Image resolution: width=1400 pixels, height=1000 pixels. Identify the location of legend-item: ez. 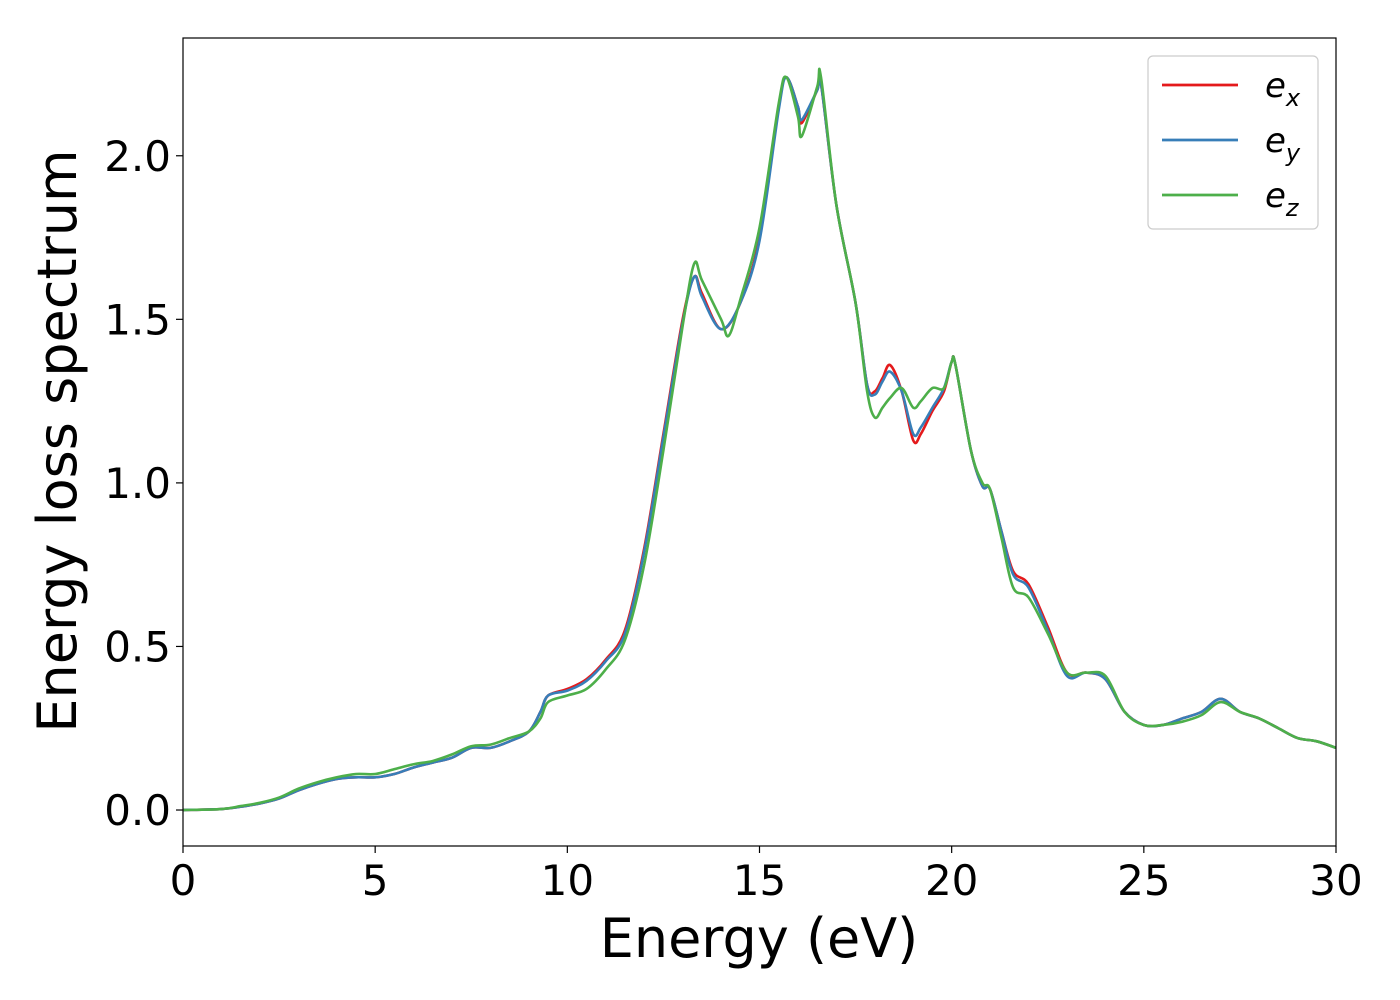
(1231, 199).